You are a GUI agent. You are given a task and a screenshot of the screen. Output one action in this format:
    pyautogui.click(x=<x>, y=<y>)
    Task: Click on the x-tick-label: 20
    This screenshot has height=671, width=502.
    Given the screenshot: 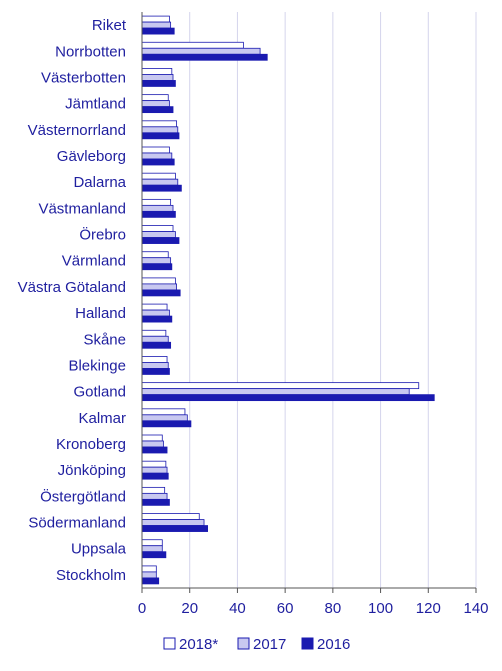 What is the action you would take?
    pyautogui.click(x=189, y=608)
    